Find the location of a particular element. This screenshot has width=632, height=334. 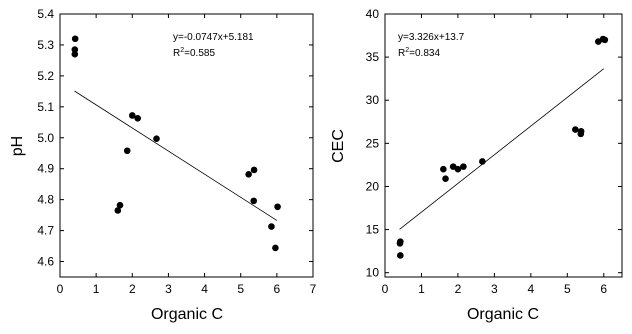

ph-equation: y=-0.0747x+5.181 is located at coordinates (213, 37).